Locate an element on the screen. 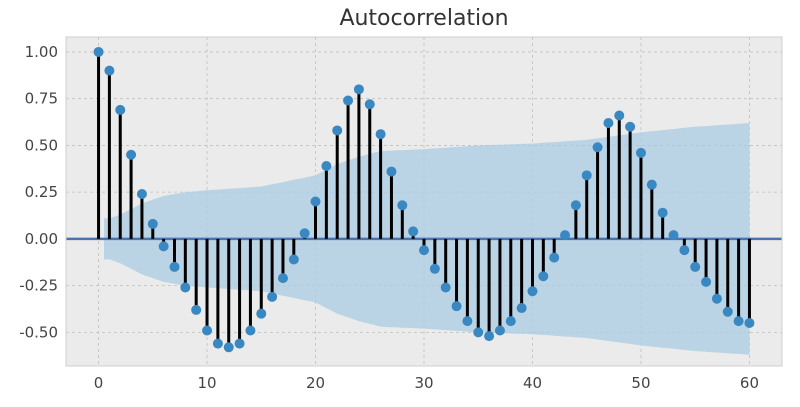  x-tick-label: 10 is located at coordinates (206, 383).